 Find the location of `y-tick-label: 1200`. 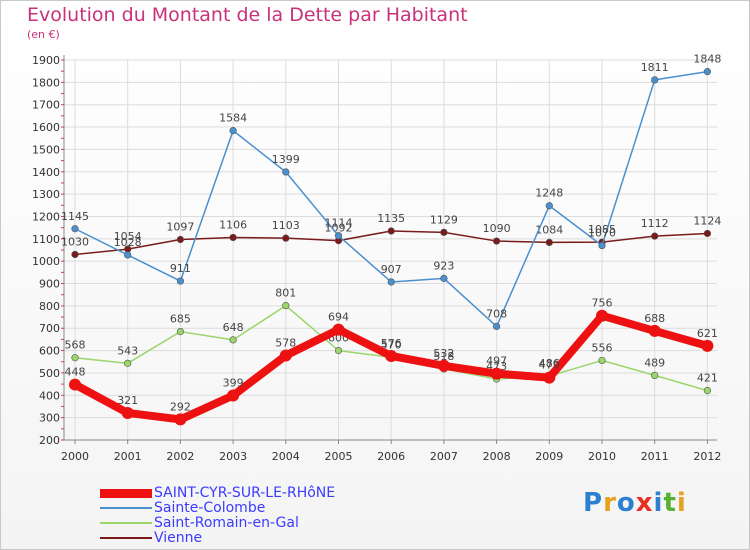

y-tick-label: 1200 is located at coordinates (46, 216).